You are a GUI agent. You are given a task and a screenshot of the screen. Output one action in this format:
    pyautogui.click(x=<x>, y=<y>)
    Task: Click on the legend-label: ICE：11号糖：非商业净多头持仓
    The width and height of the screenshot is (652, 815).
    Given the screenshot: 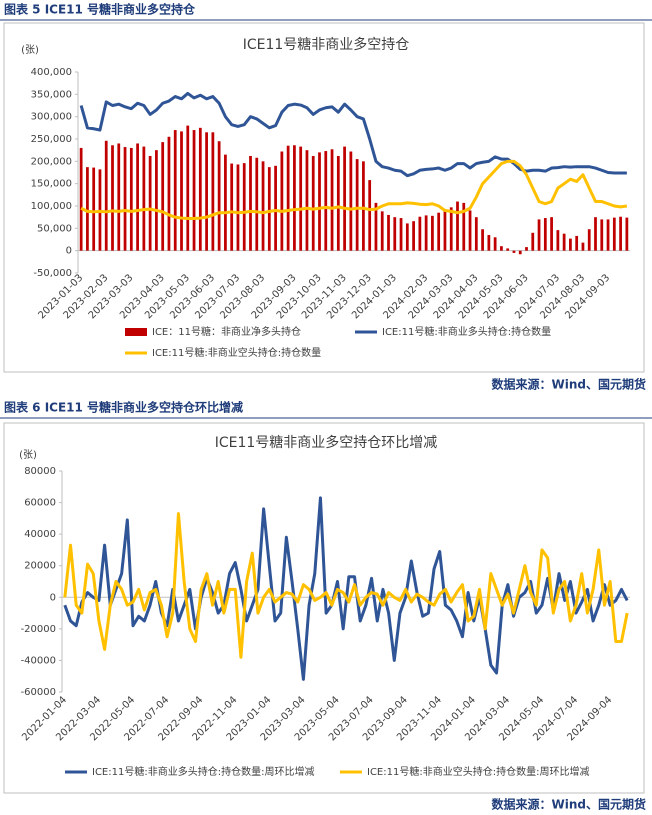 What is the action you would take?
    pyautogui.click(x=226, y=331)
    